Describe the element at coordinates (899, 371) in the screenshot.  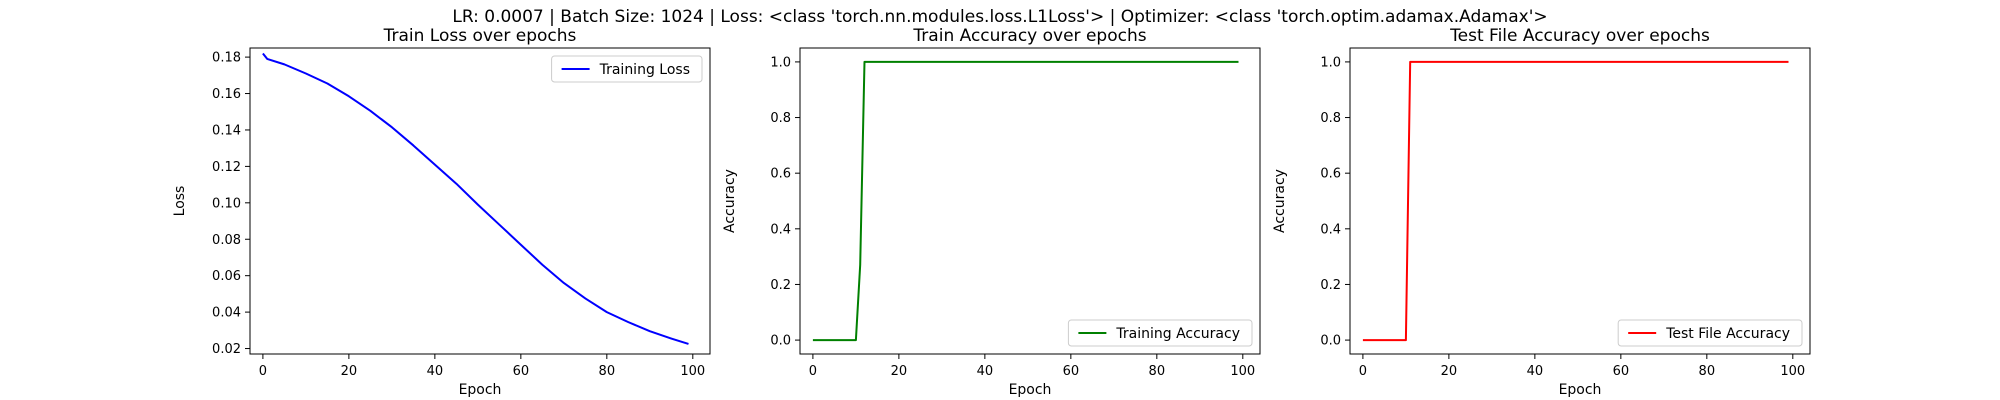
I see `train-accuracy-x-tick-label-1: 20` at that location.